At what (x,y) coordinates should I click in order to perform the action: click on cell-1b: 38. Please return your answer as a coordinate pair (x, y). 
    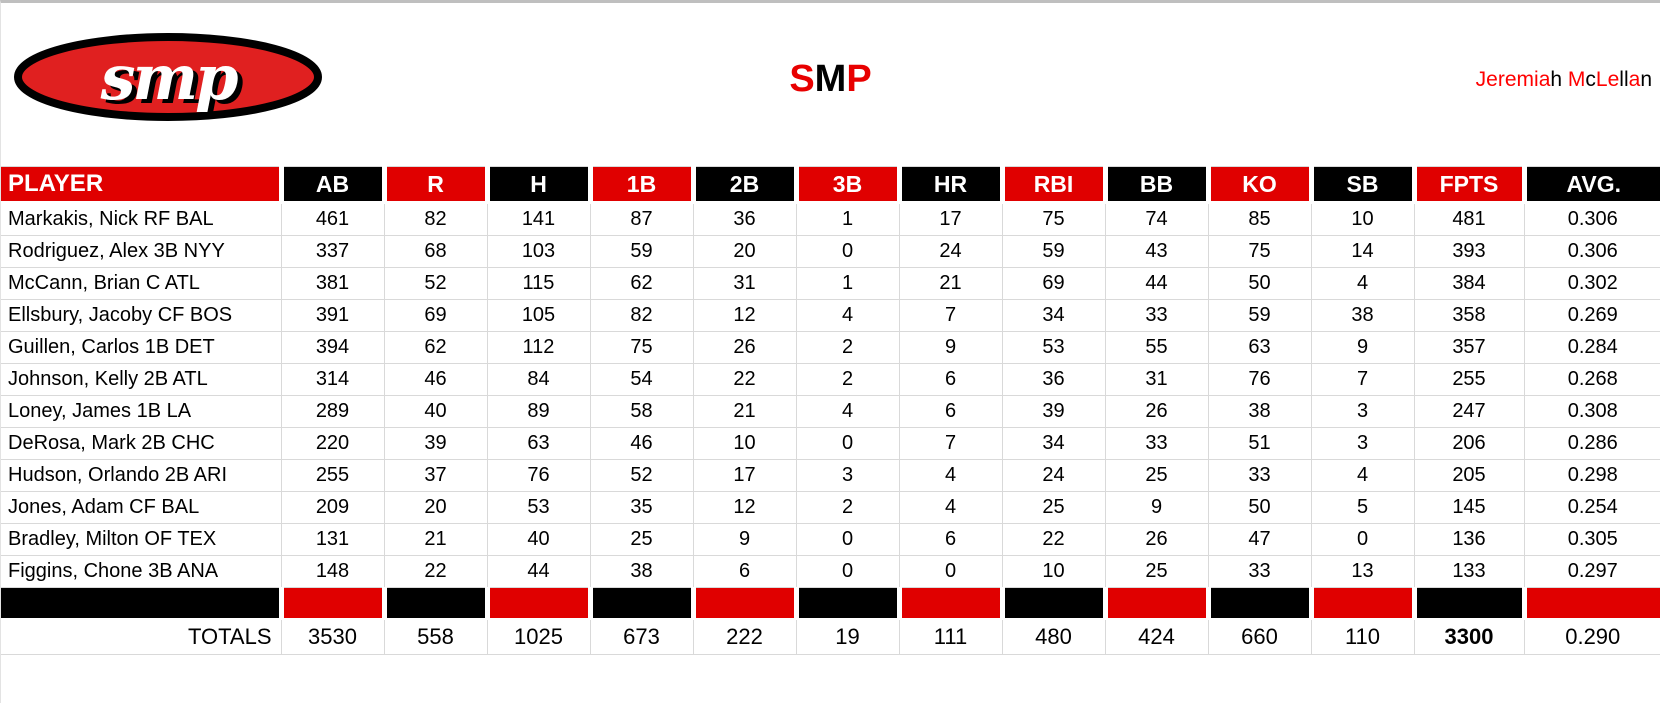
    Looking at the image, I should click on (642, 571).